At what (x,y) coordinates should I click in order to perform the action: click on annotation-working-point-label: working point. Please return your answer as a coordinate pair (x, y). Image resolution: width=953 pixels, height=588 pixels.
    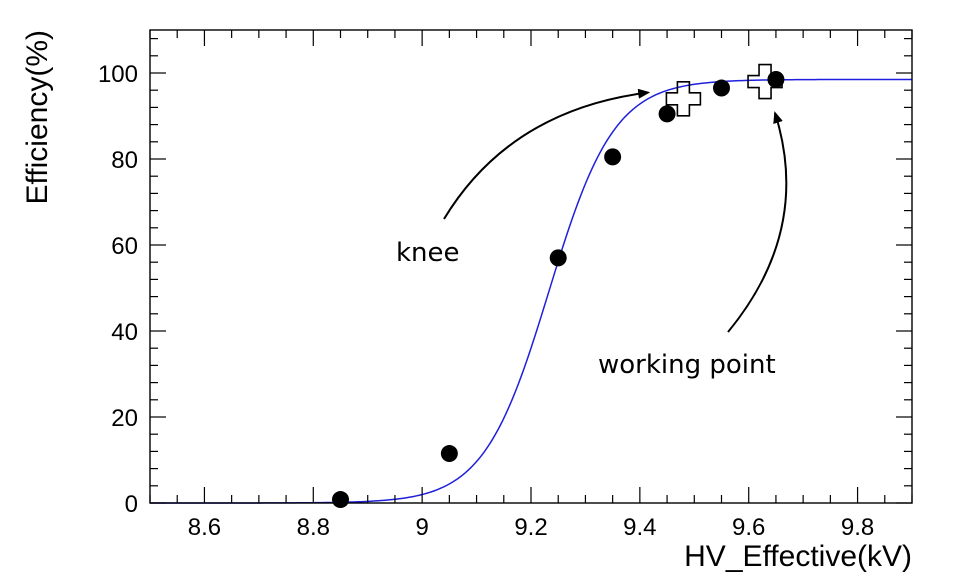
    Looking at the image, I should click on (687, 365).